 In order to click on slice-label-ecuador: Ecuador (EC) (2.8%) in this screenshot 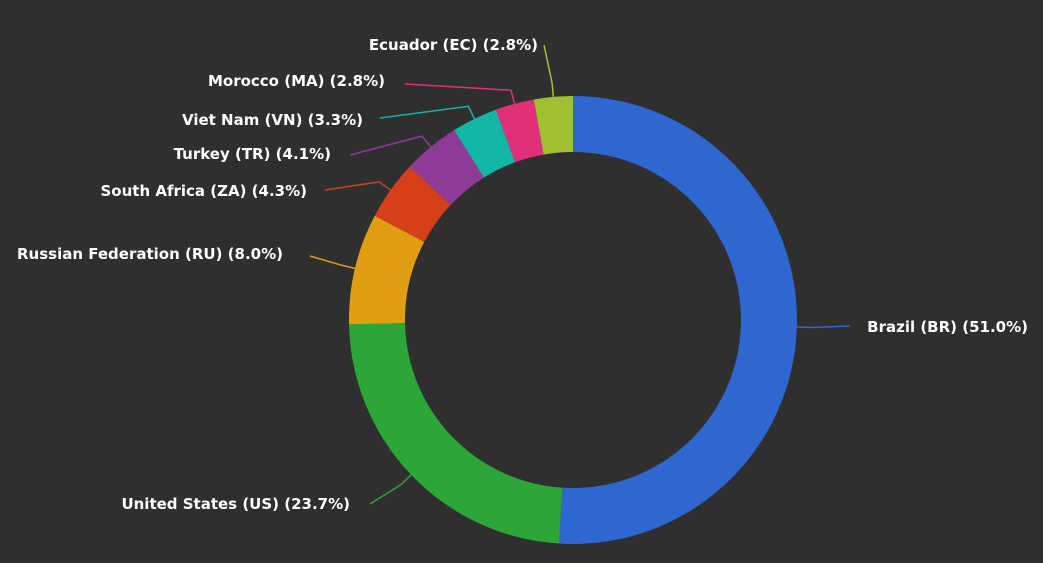, I will do `click(453, 45)`.